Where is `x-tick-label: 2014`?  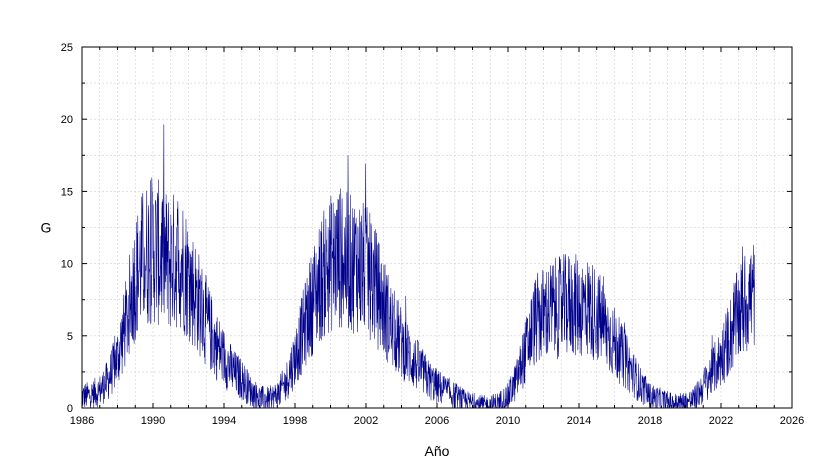 x-tick-label: 2014 is located at coordinates (579, 421).